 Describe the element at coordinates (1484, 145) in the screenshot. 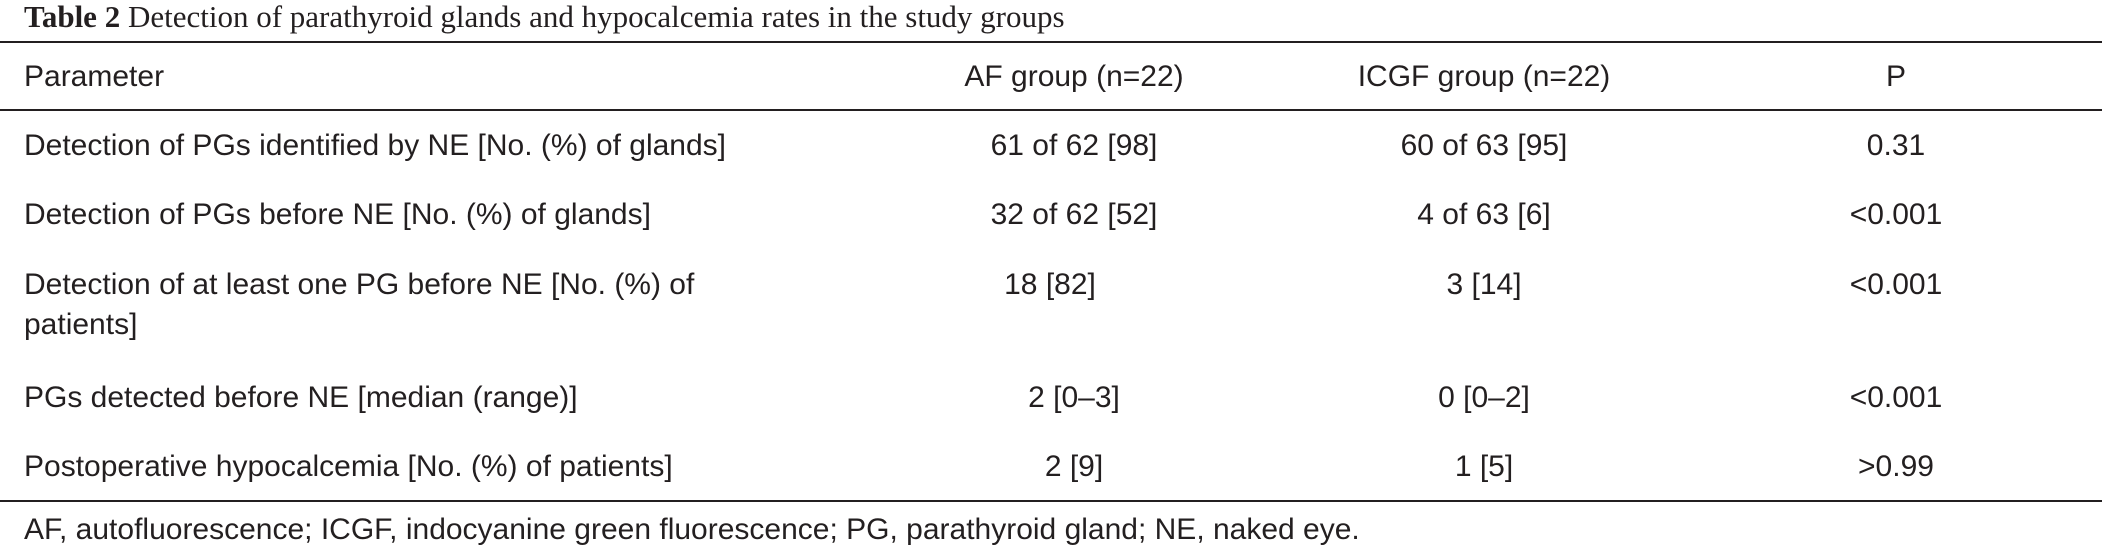

I see `table-row-1-icgf: 60 of 63 [95]` at that location.